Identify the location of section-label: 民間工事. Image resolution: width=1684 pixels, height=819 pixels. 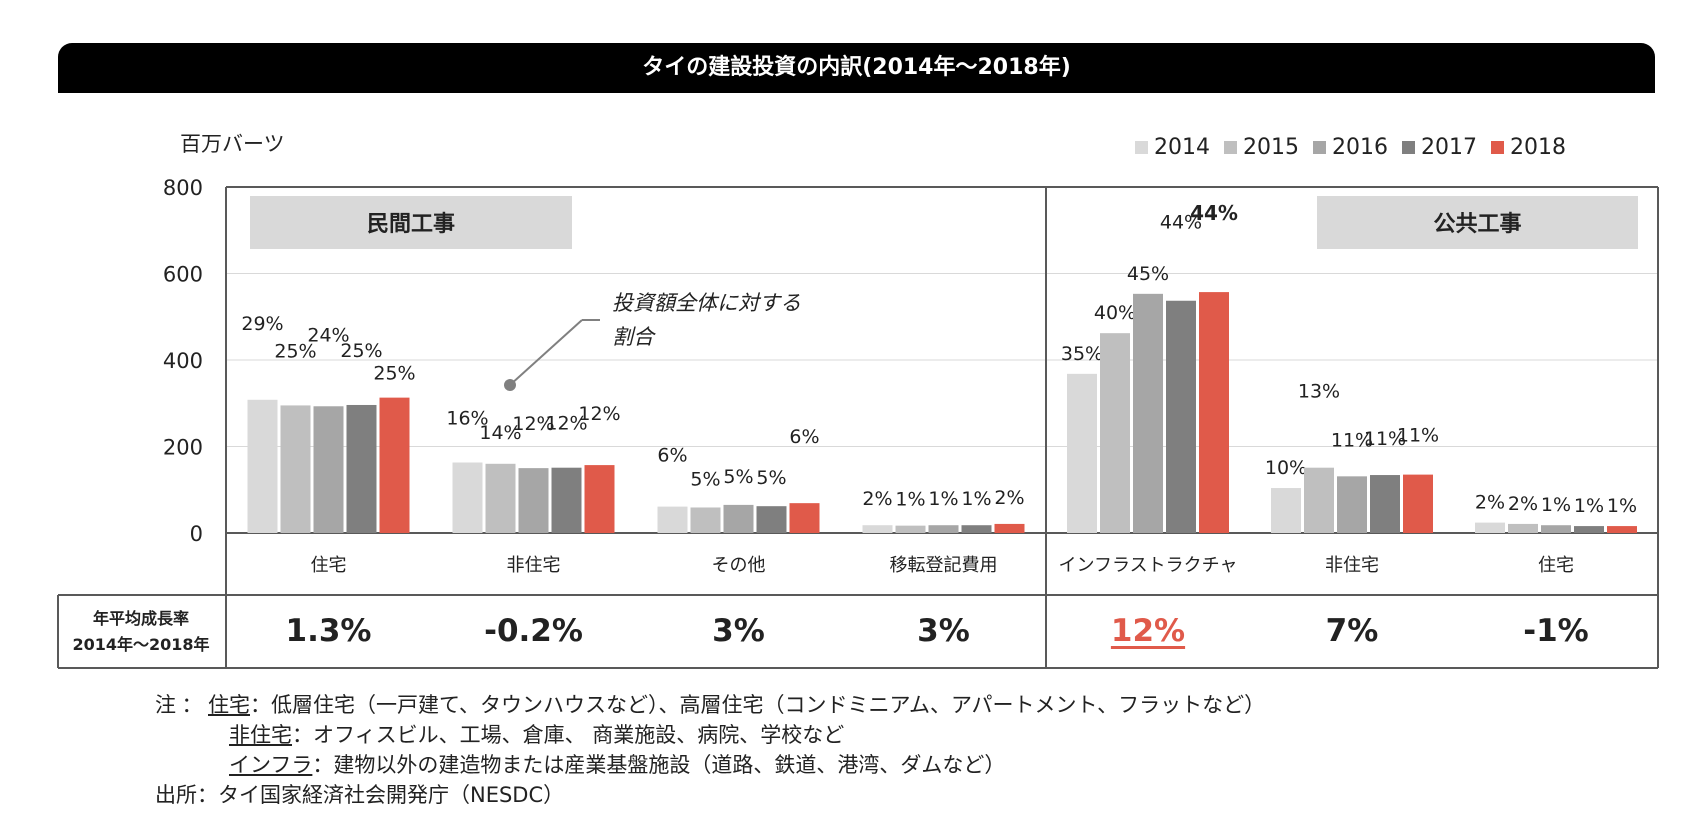
(411, 224).